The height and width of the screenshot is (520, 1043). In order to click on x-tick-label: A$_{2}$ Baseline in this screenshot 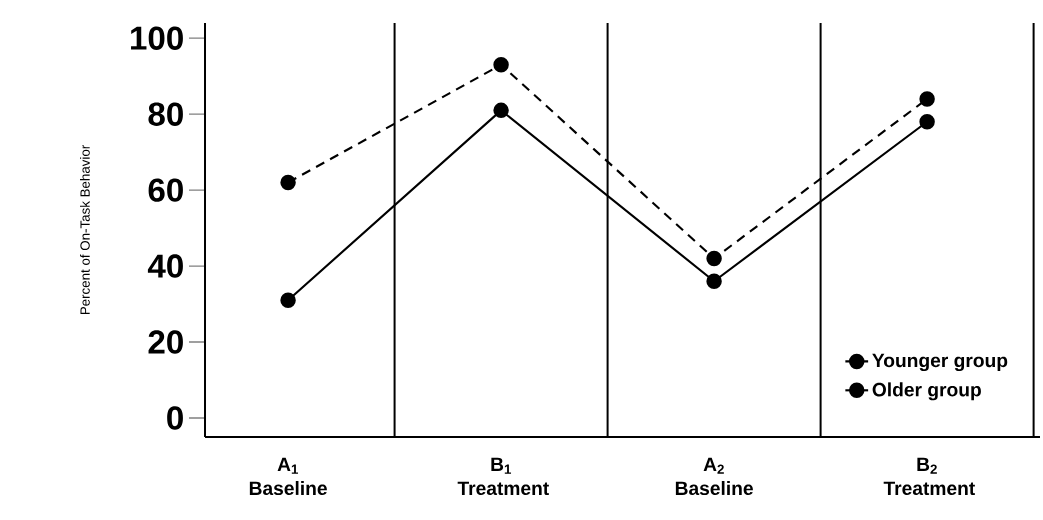, I will do `click(714, 476)`.